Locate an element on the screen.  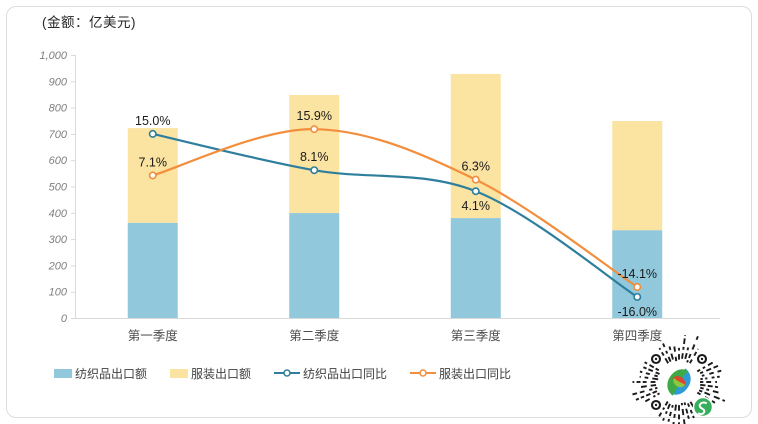
textile-bar-swatch-icon is located at coordinates (63, 373).